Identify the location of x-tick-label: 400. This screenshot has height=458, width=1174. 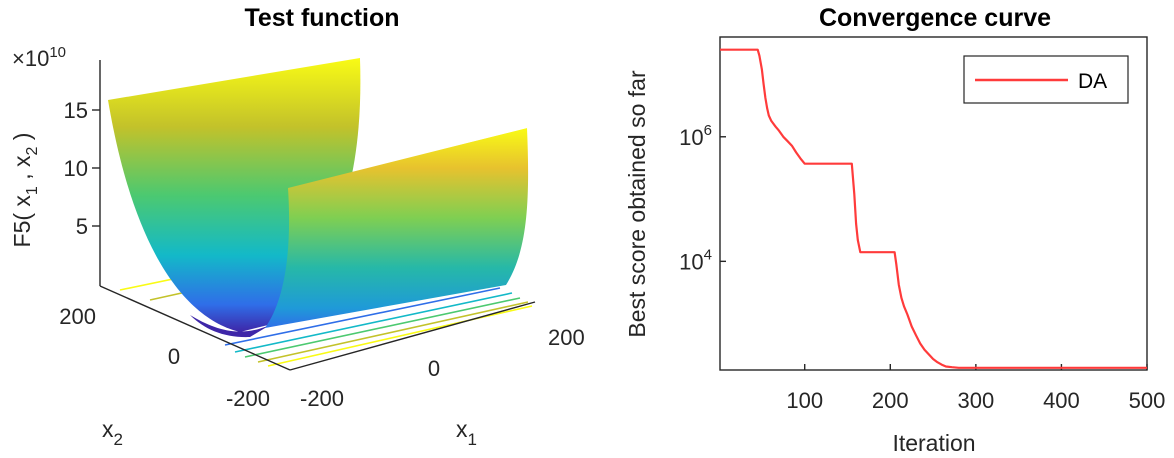
(1061, 400).